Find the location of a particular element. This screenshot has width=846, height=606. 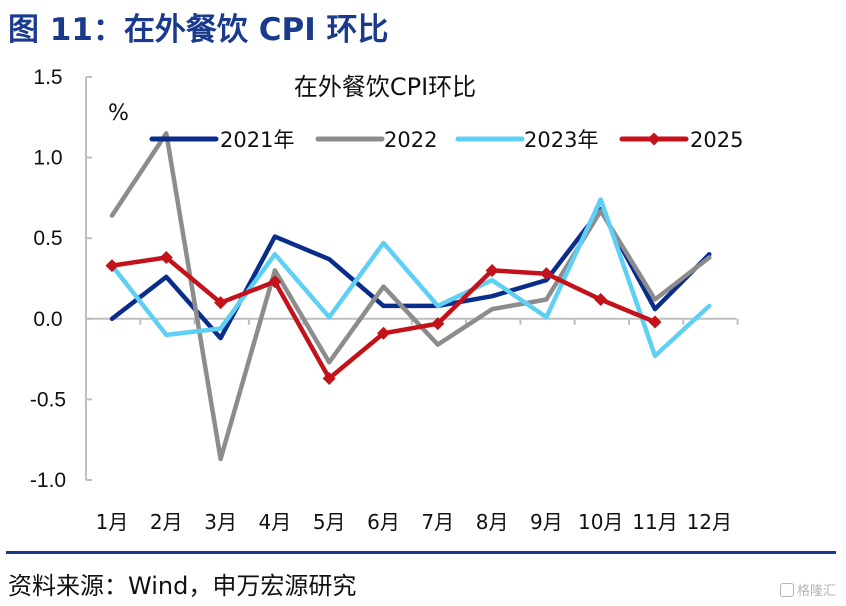

watermark-logo-icon is located at coordinates (786, 590).